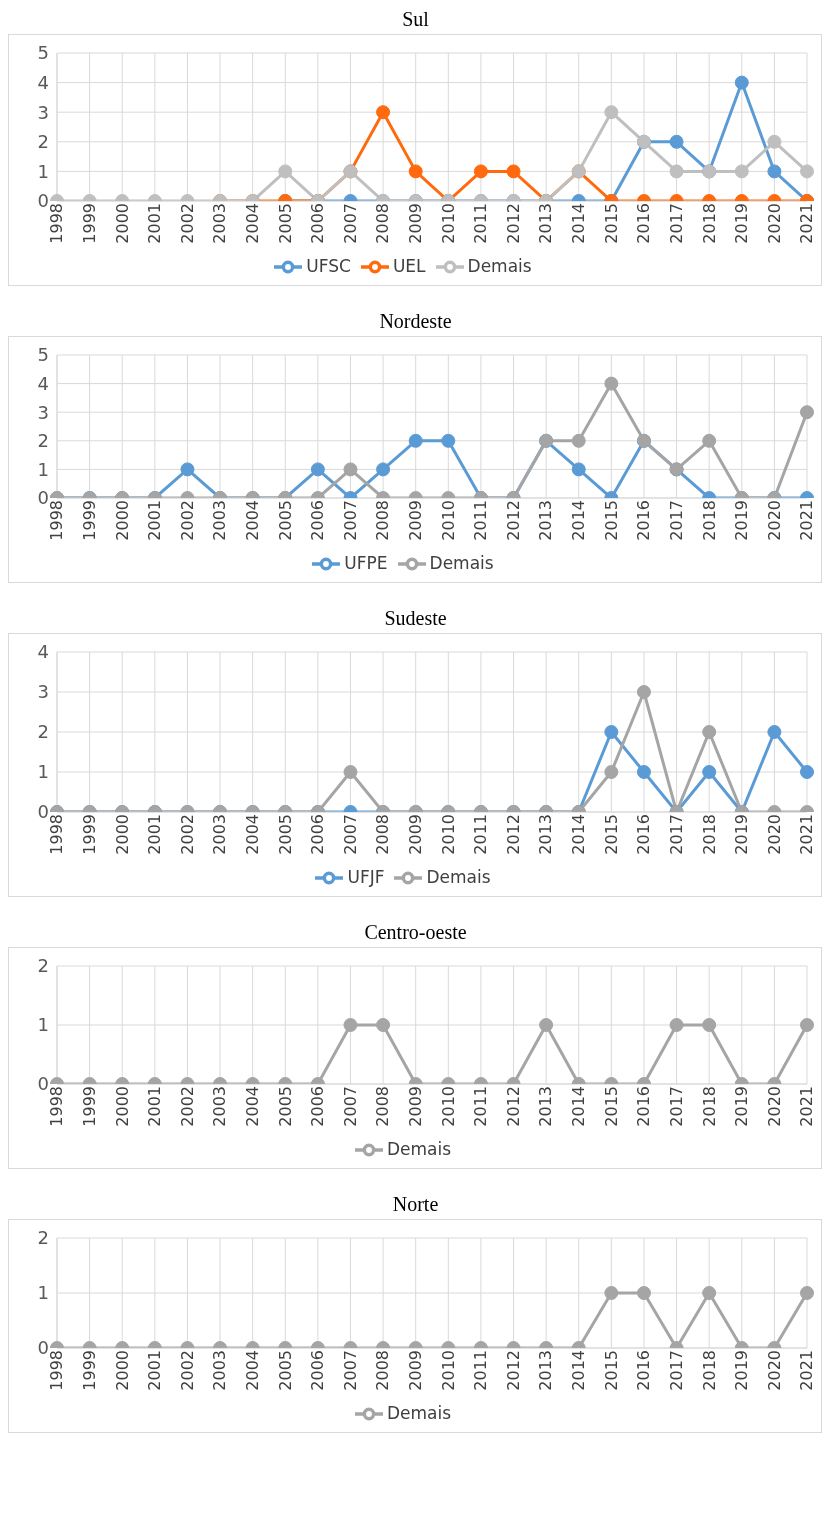 The image size is (827, 1535). I want to click on chart-title: Sudeste, so click(415, 619).